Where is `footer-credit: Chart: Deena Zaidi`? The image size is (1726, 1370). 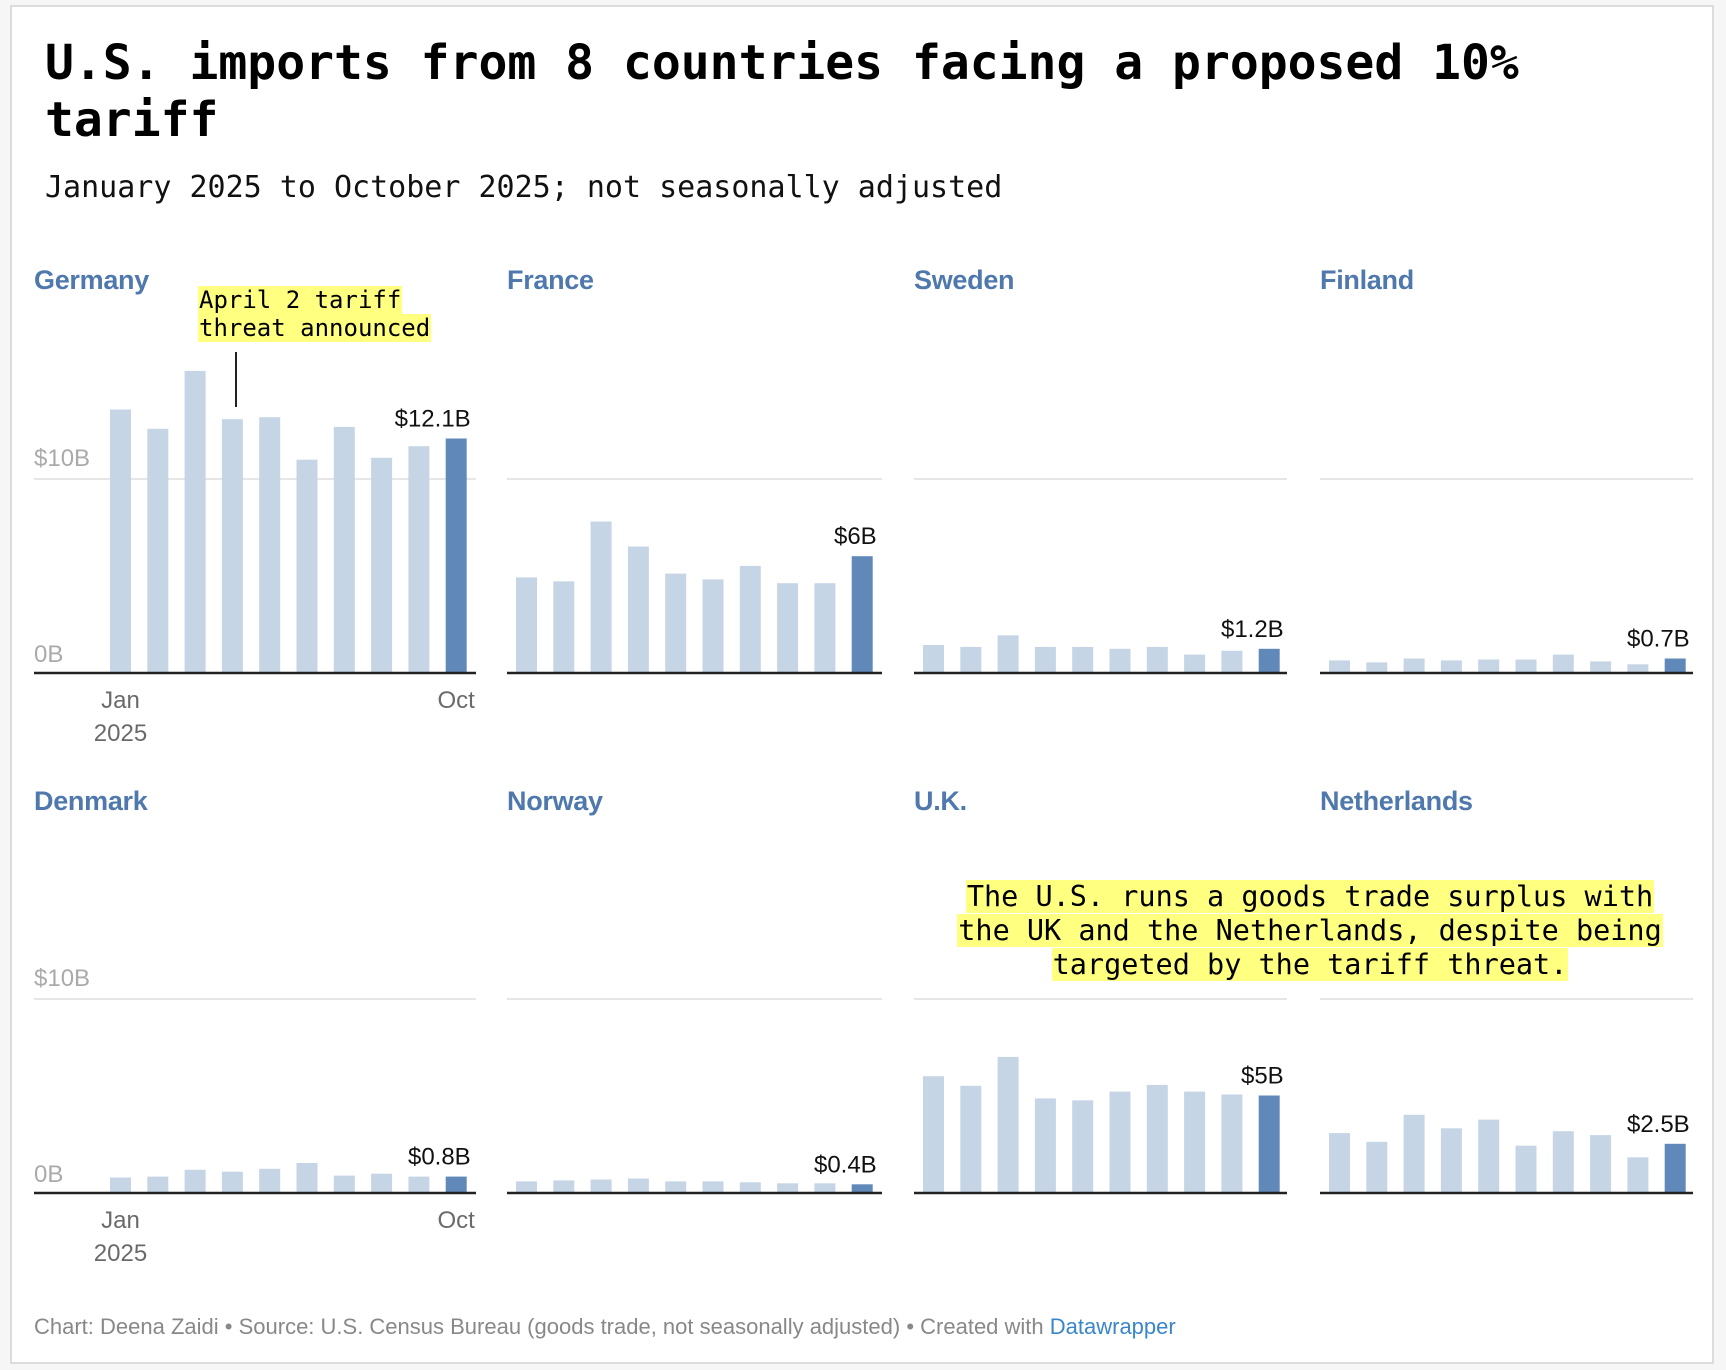 footer-credit: Chart: Deena Zaidi is located at coordinates (126, 1326).